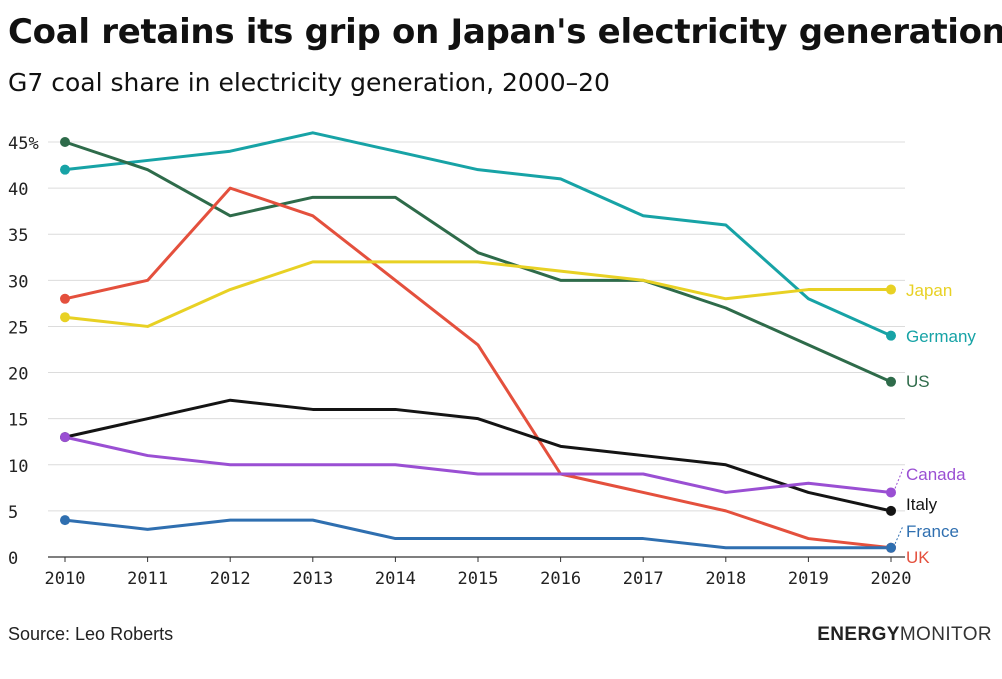 The width and height of the screenshot is (1002, 679). Describe the element at coordinates (312, 579) in the screenshot. I see `x-tick-label: 2013` at that location.